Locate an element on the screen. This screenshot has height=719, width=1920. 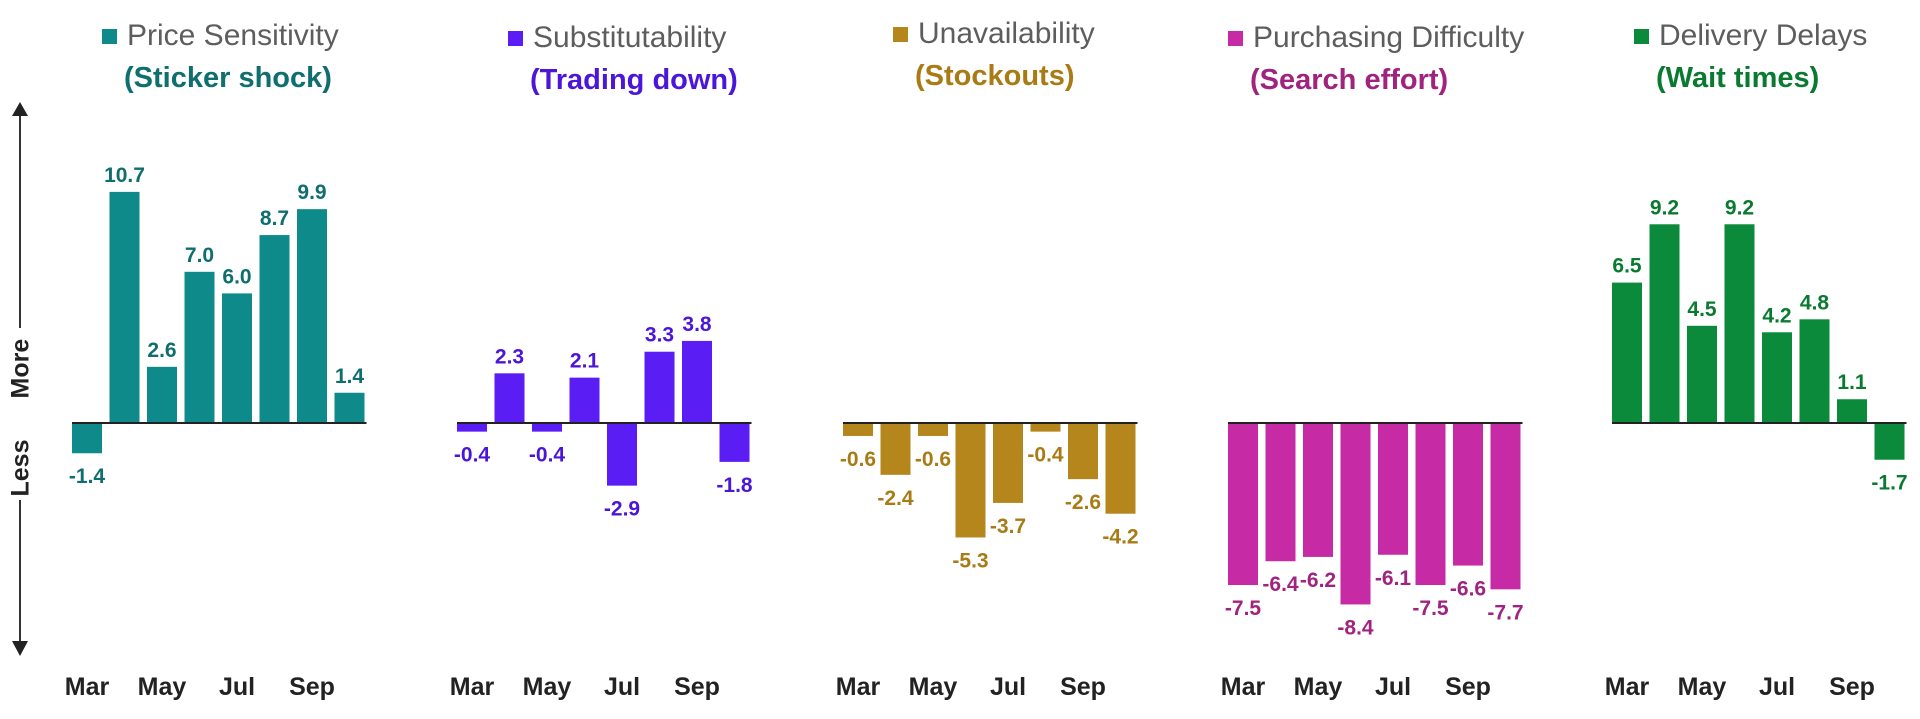
data-label: -4.2 is located at coordinates (1120, 537).